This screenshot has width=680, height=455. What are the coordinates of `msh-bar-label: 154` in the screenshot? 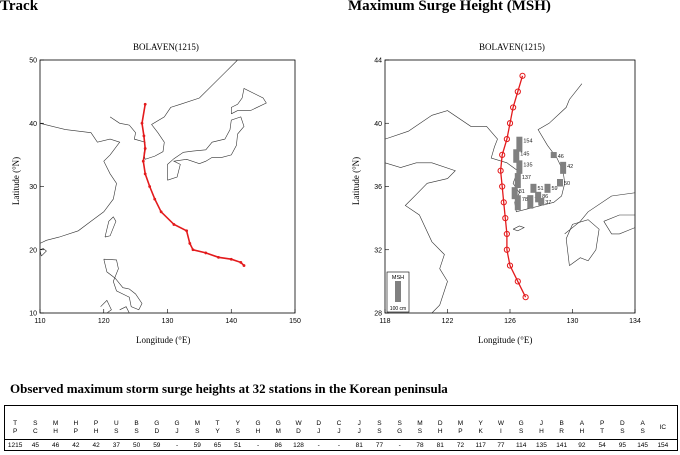 It's located at (527, 142).